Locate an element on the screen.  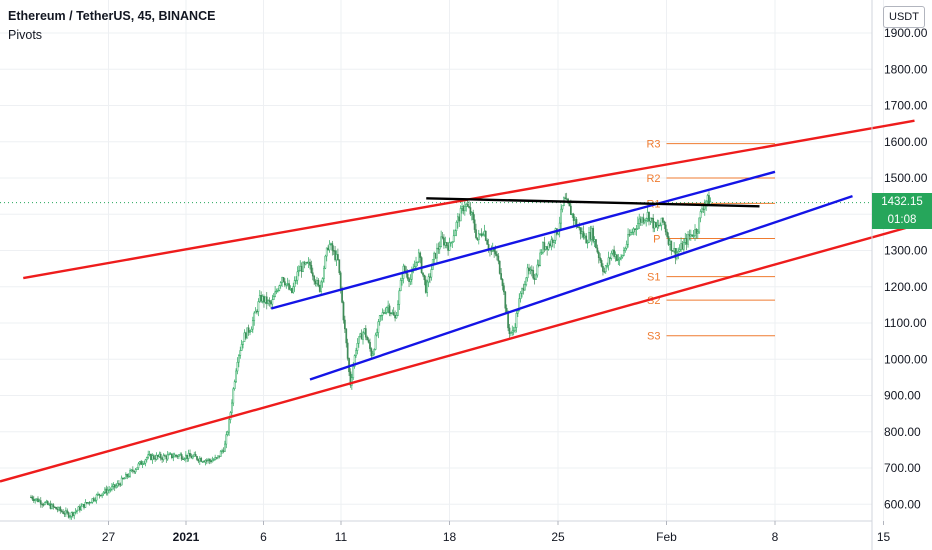
currency-badge: USDT is located at coordinates (904, 17).